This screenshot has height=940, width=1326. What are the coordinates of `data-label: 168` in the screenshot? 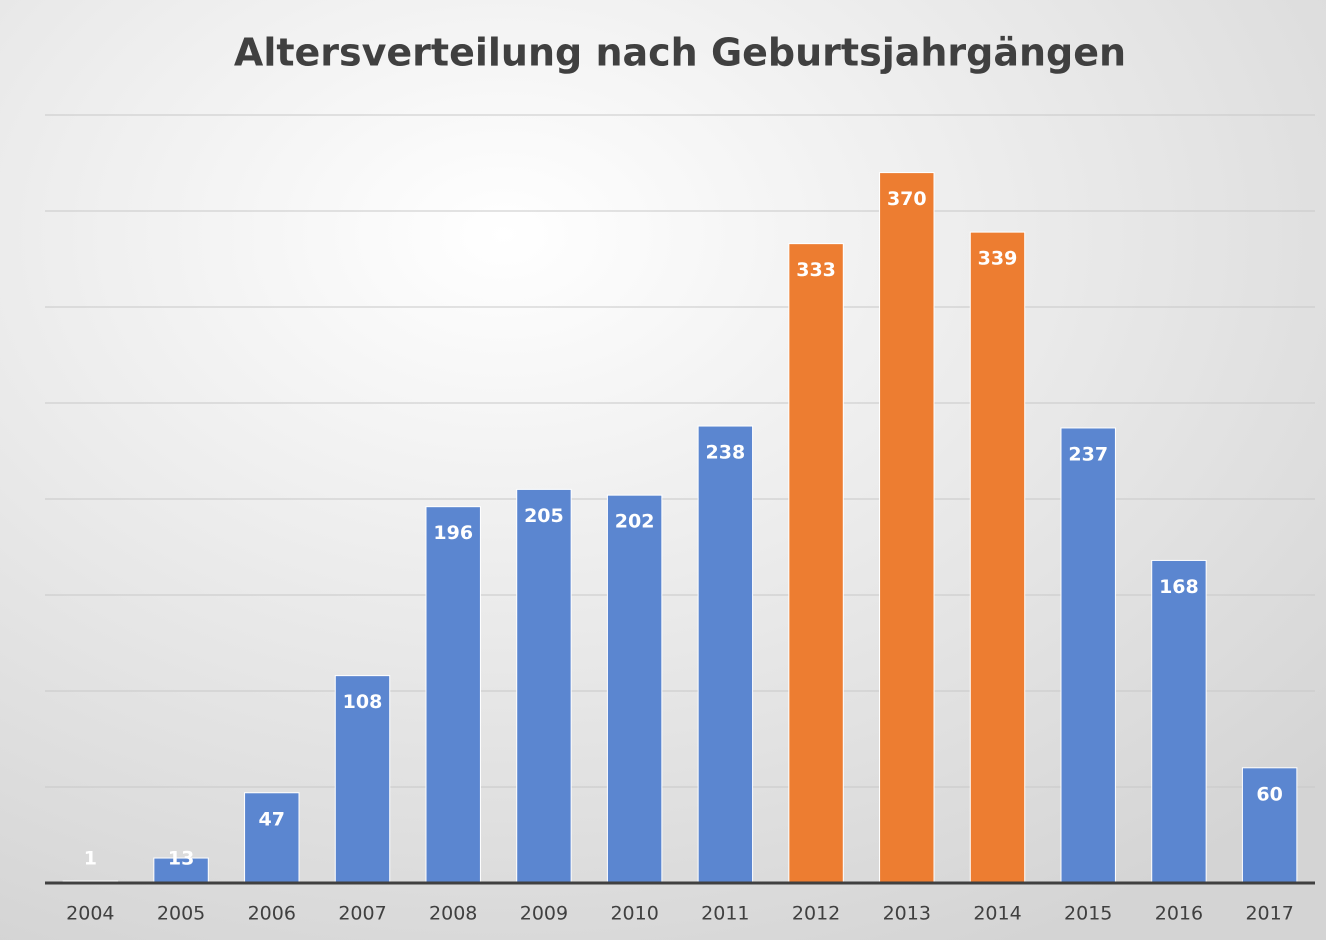 It's located at (1179, 587).